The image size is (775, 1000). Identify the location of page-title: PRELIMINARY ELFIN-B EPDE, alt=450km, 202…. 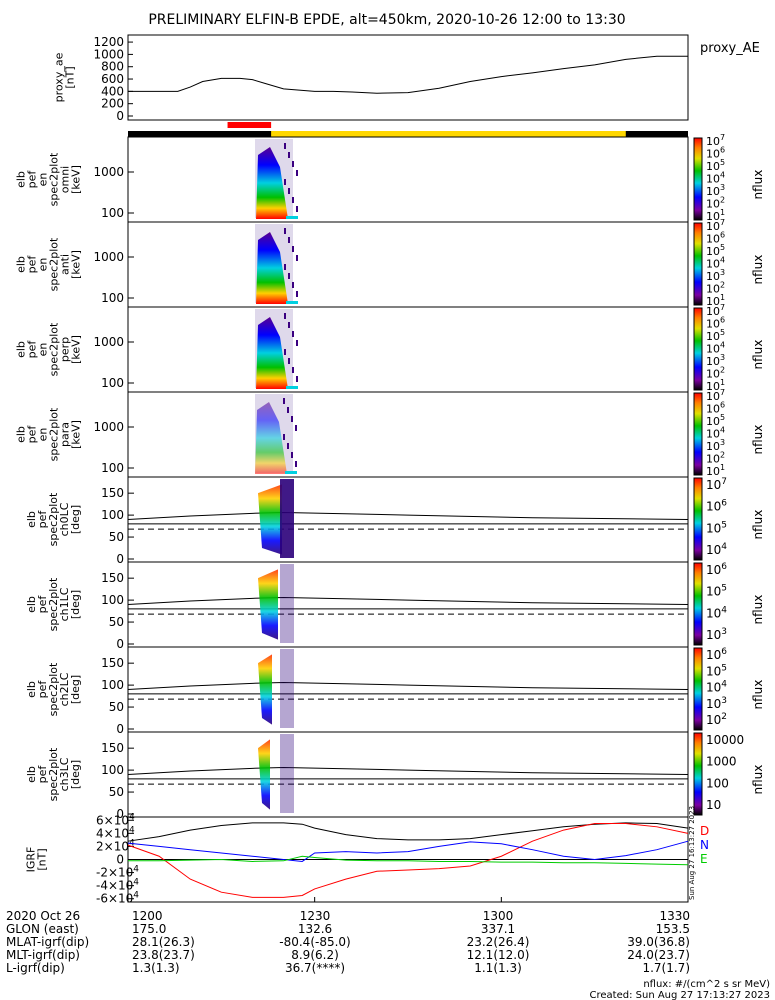
(386, 20).